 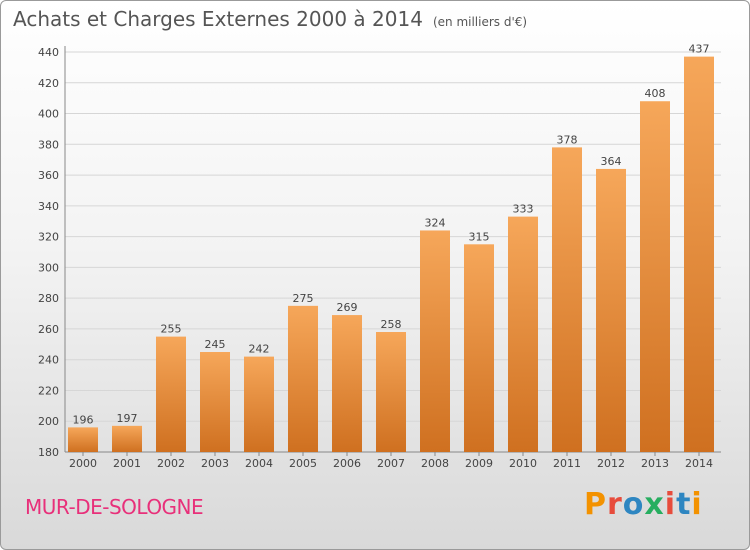 What do you see at coordinates (218, 19) in the screenshot?
I see `chart-title-text: Achats et Charges Externes 2000 à 2014` at bounding box center [218, 19].